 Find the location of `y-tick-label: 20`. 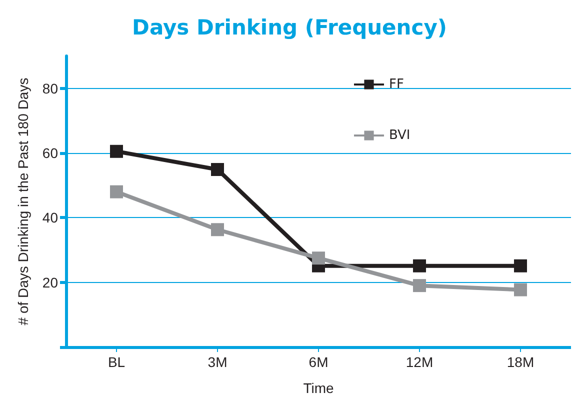

y-tick-label: 20 is located at coordinates (50, 282).